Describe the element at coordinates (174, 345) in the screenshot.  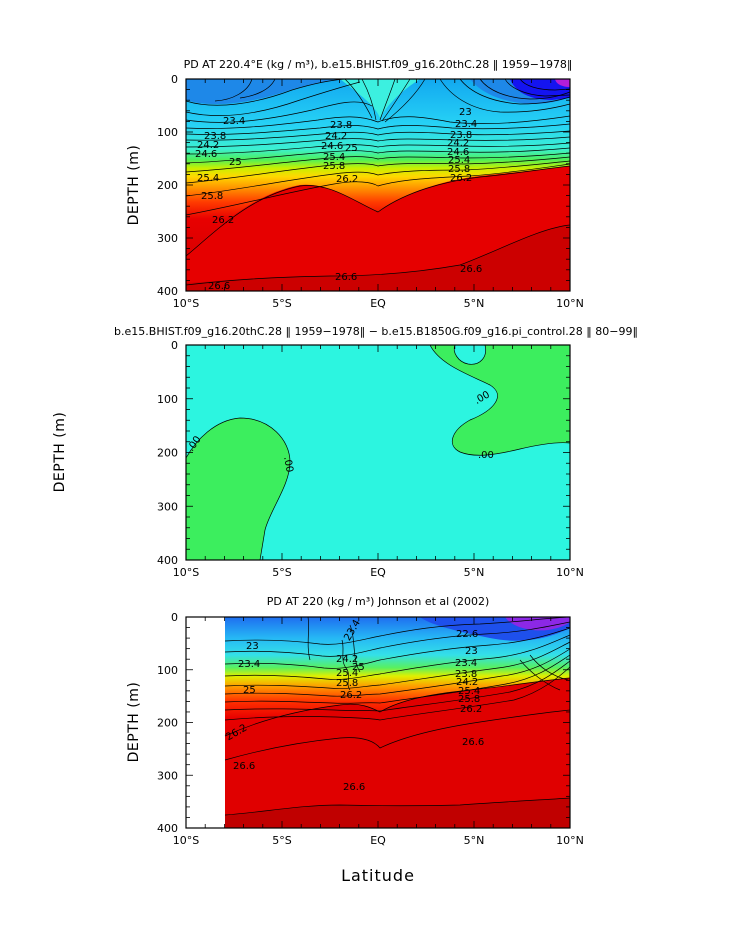
I see `panel-2-y-tick-label: 0` at that location.